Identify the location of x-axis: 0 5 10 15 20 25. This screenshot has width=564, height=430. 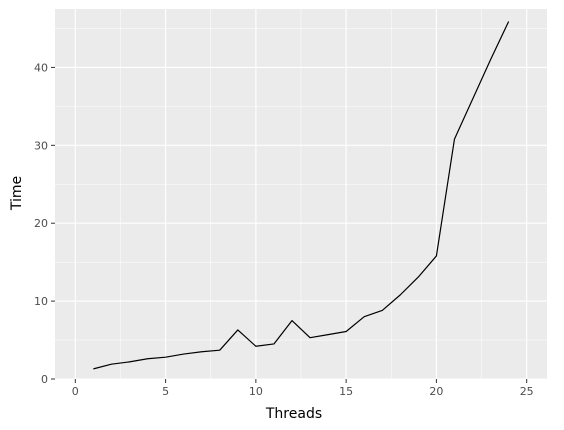
(303, 388).